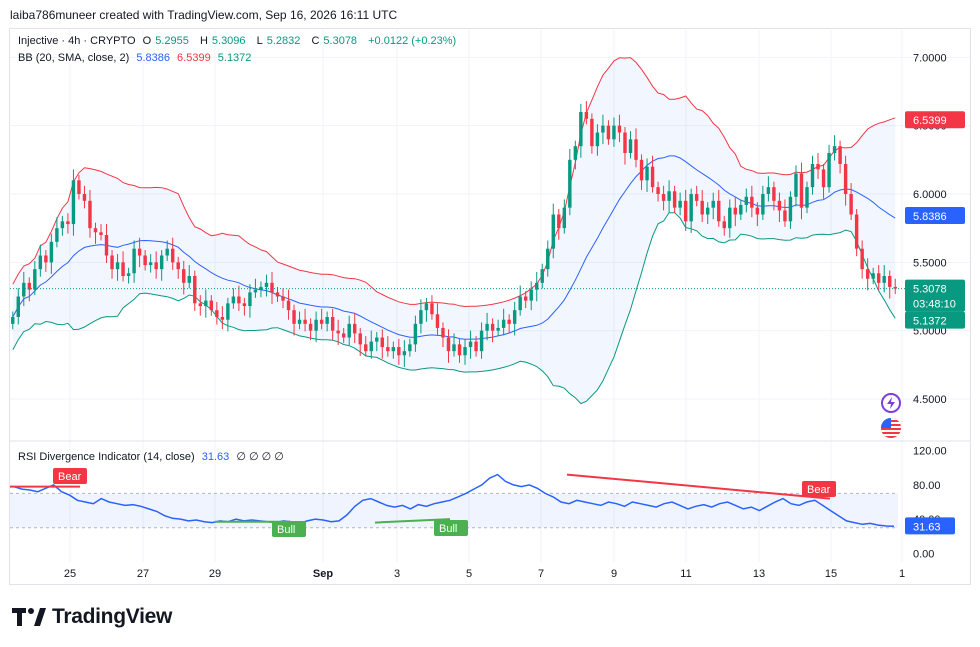 Image resolution: width=980 pixels, height=647 pixels. Describe the element at coordinates (930, 332) in the screenshot. I see `price-axis-label: 5.0000` at that location.